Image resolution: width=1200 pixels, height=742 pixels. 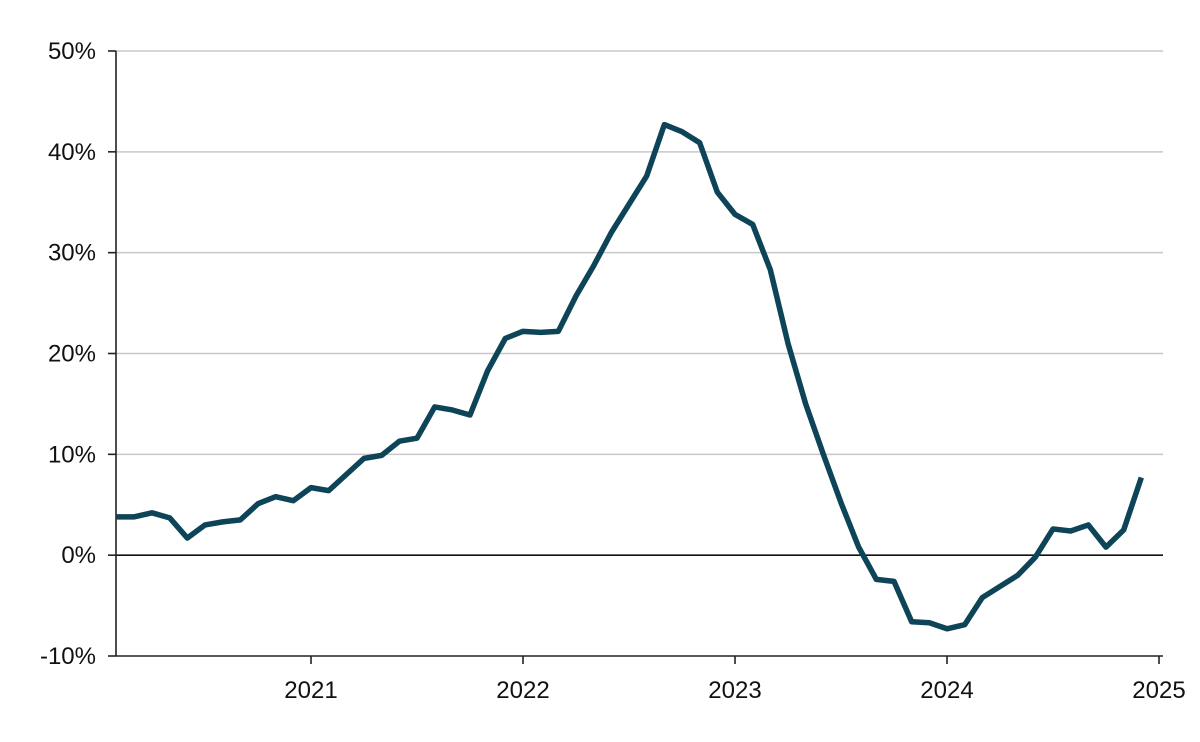 I want to click on y-tick-label: 0%, so click(x=78, y=555).